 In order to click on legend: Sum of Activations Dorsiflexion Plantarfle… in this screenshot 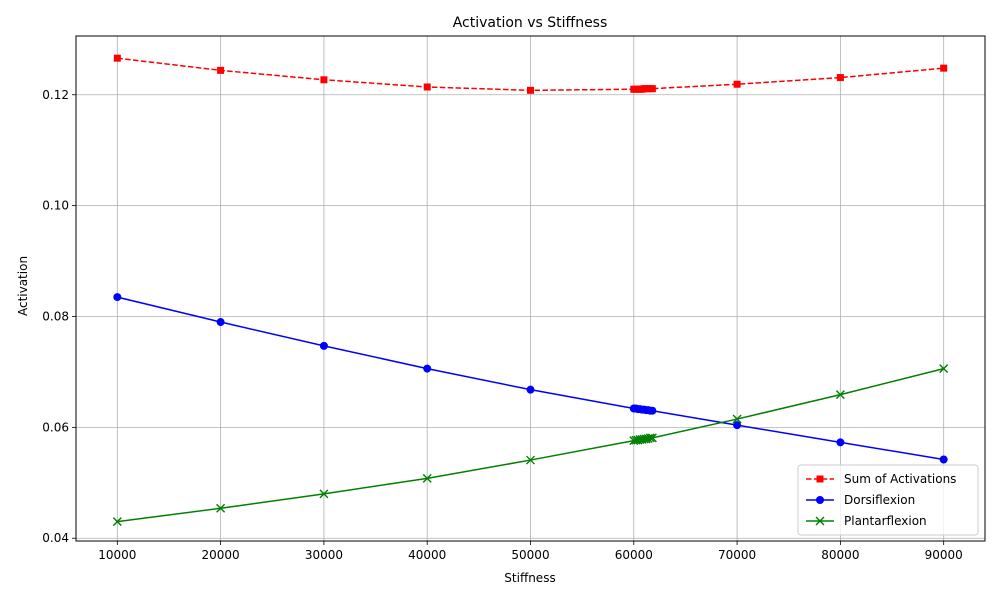, I will do `click(888, 500)`.